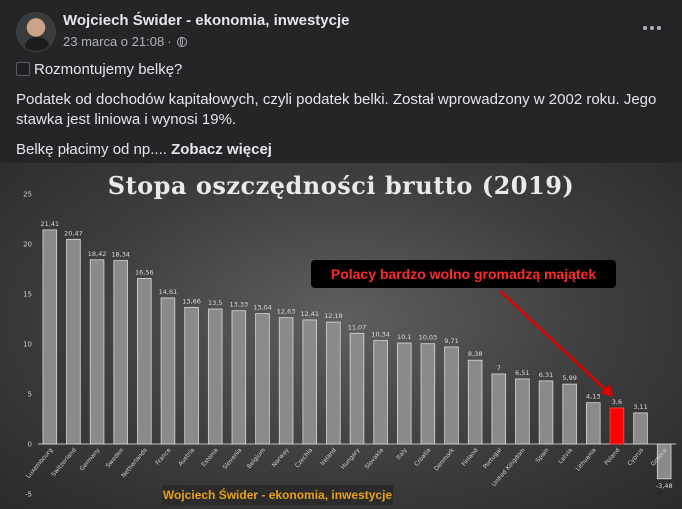 The image size is (682, 509). I want to click on annotation-arrow-line, so click(554, 341).